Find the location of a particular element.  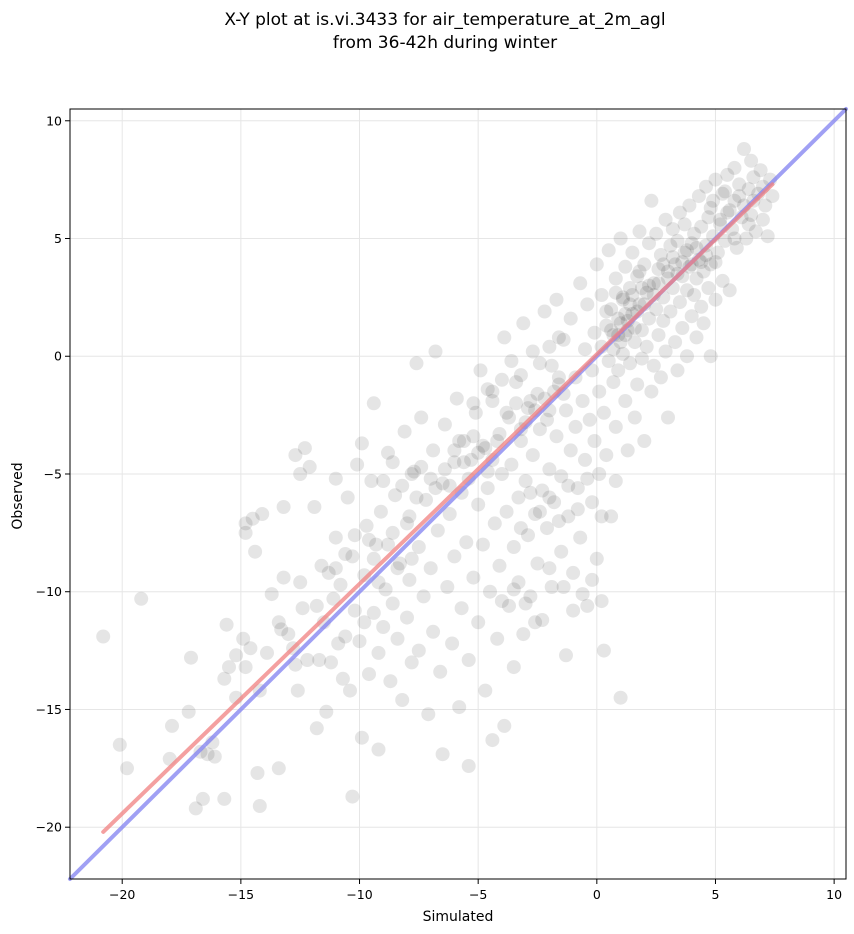

y-tick-label: 5 is located at coordinates (58, 238).